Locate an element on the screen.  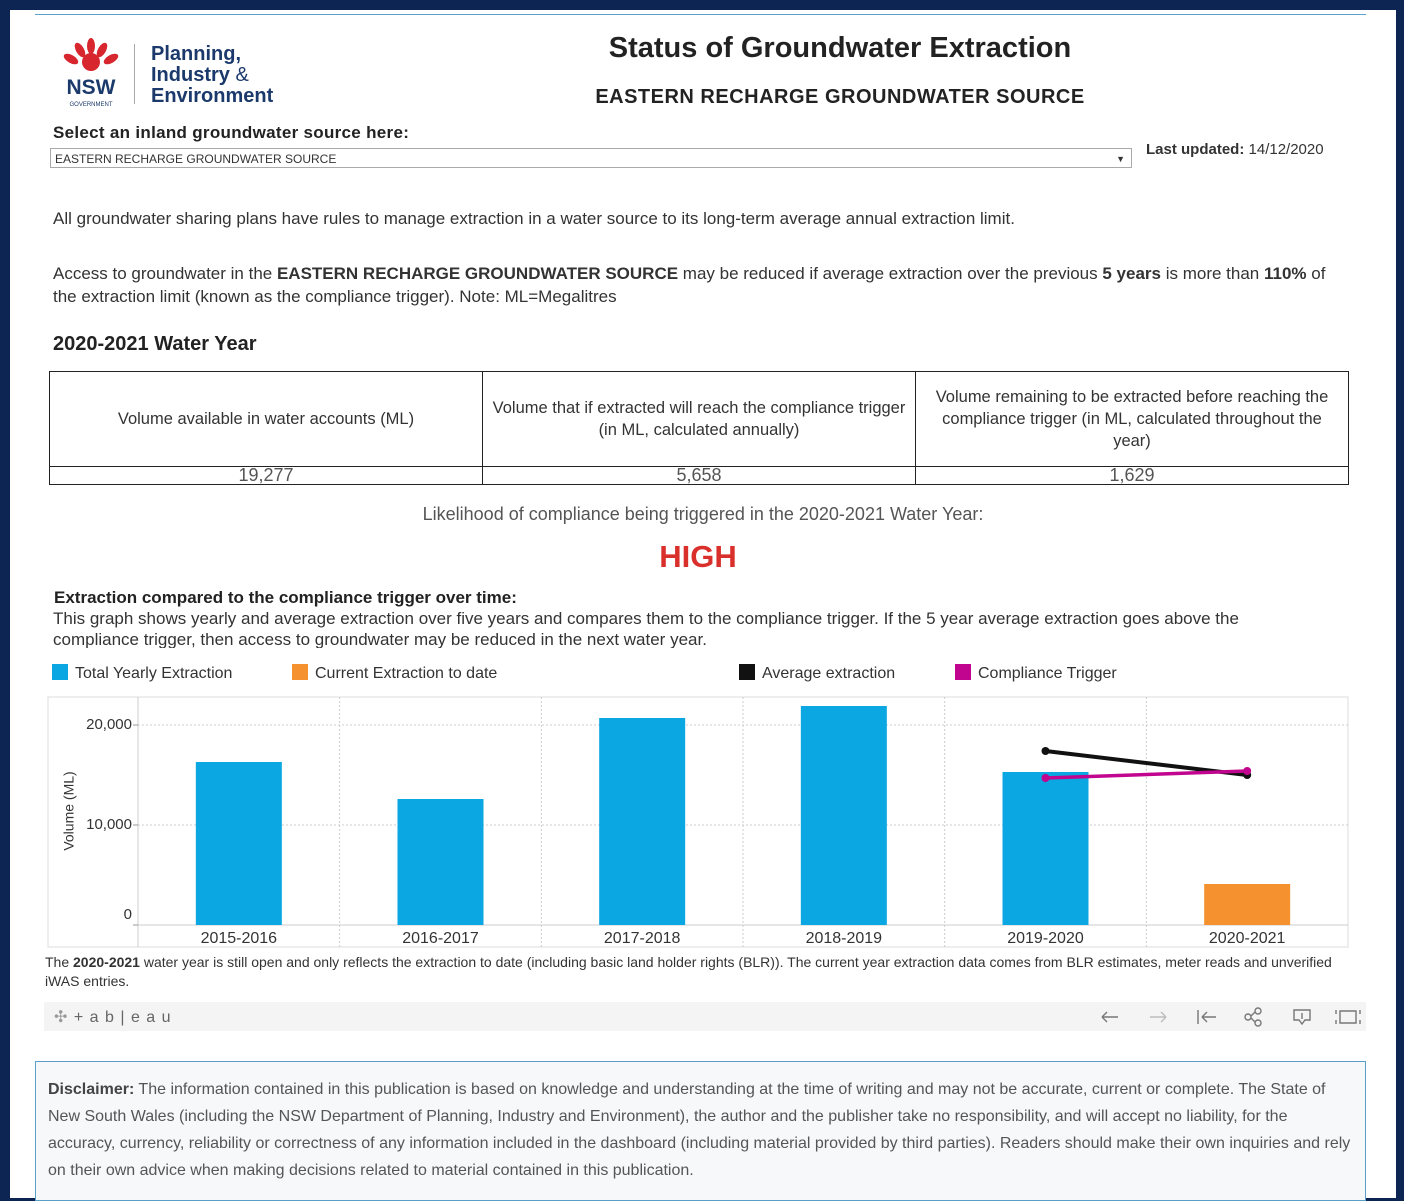
brand-text: + a b | e a u is located at coordinates (122, 1017).